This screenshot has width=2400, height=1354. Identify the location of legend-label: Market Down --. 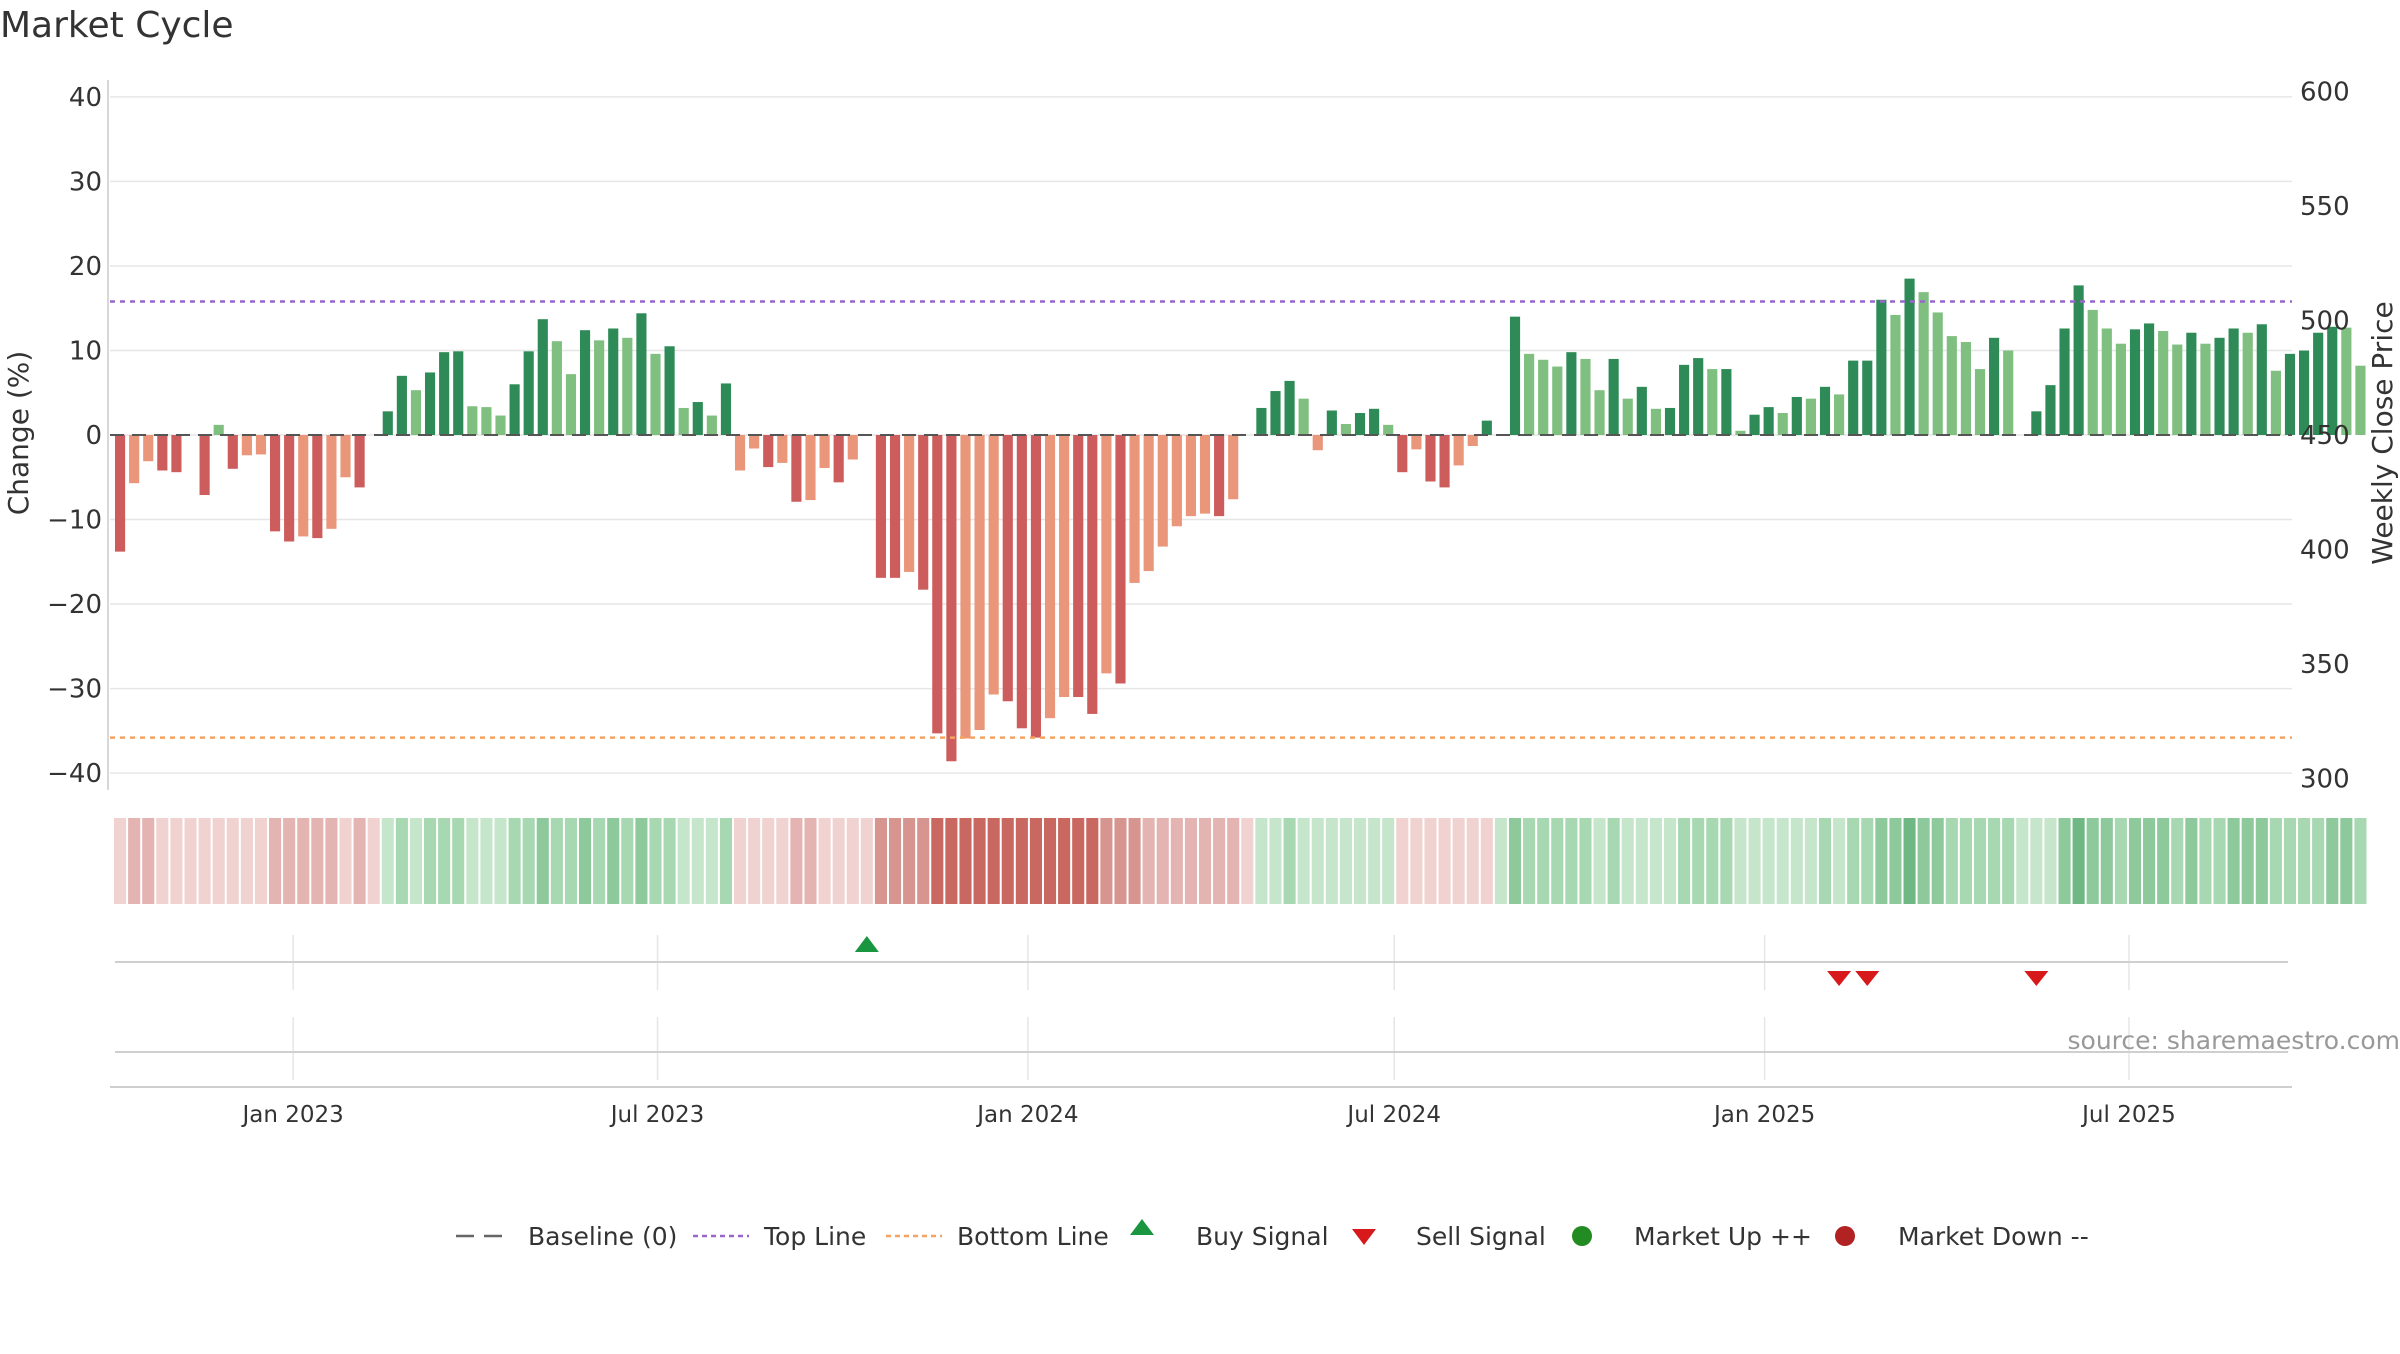
(1993, 1236).